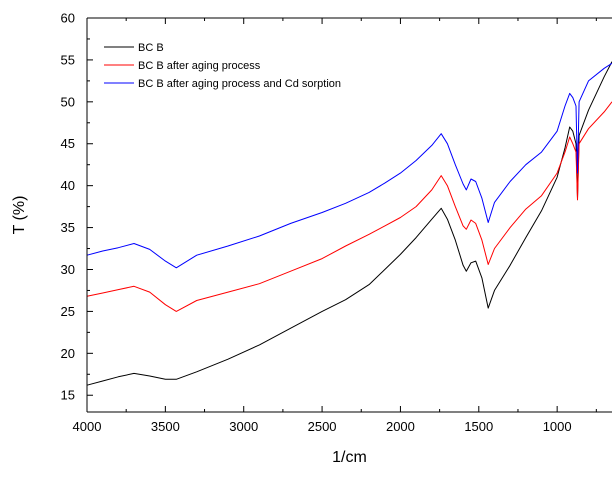 Image resolution: width=612 pixels, height=477 pixels. I want to click on x-tick-label: 3000, so click(243, 426).